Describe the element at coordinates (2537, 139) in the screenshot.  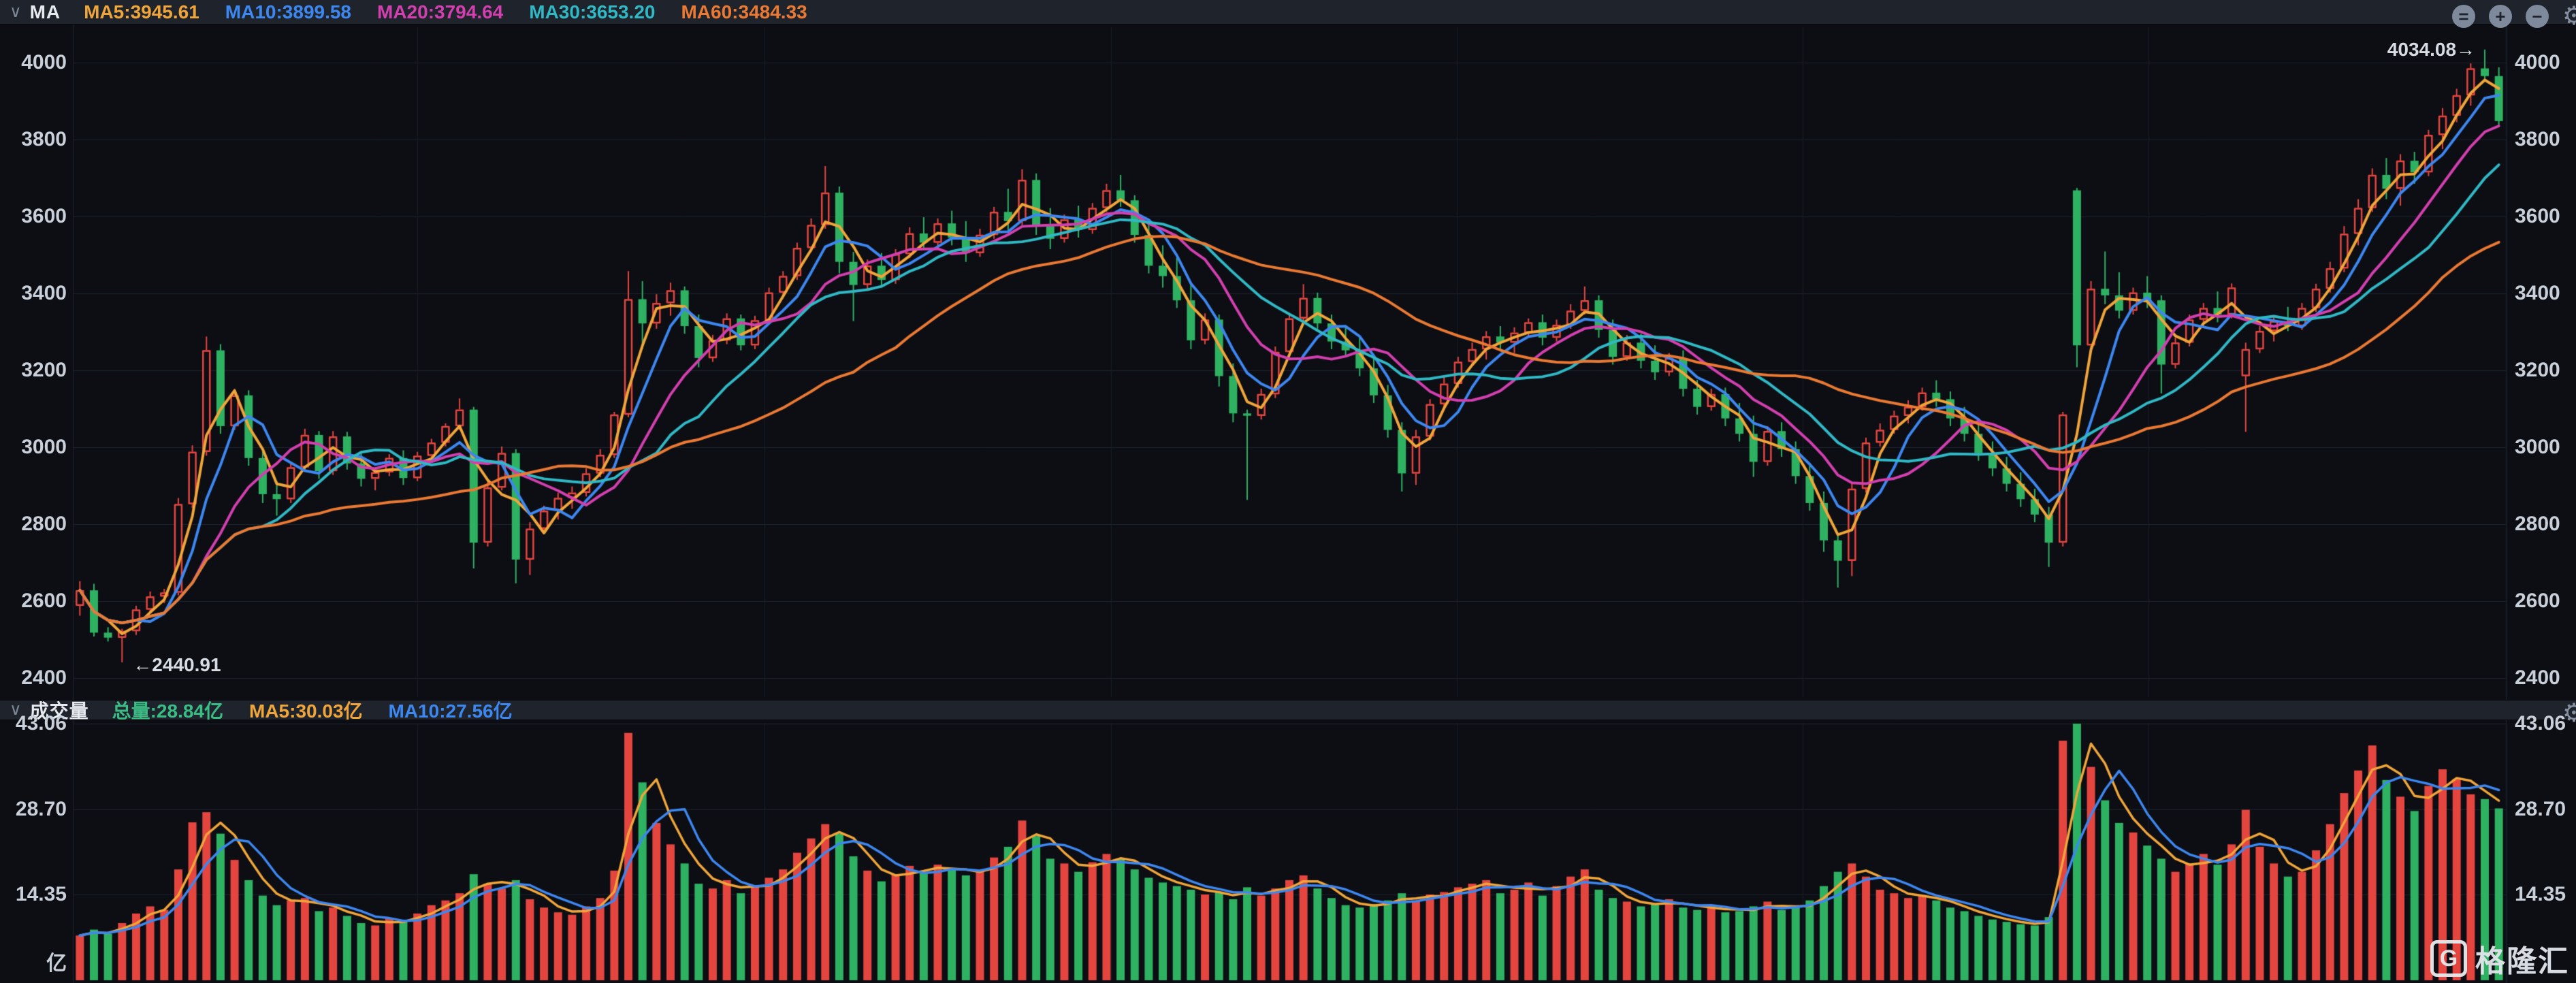
I see `price-axis-label-right: 3800` at that location.